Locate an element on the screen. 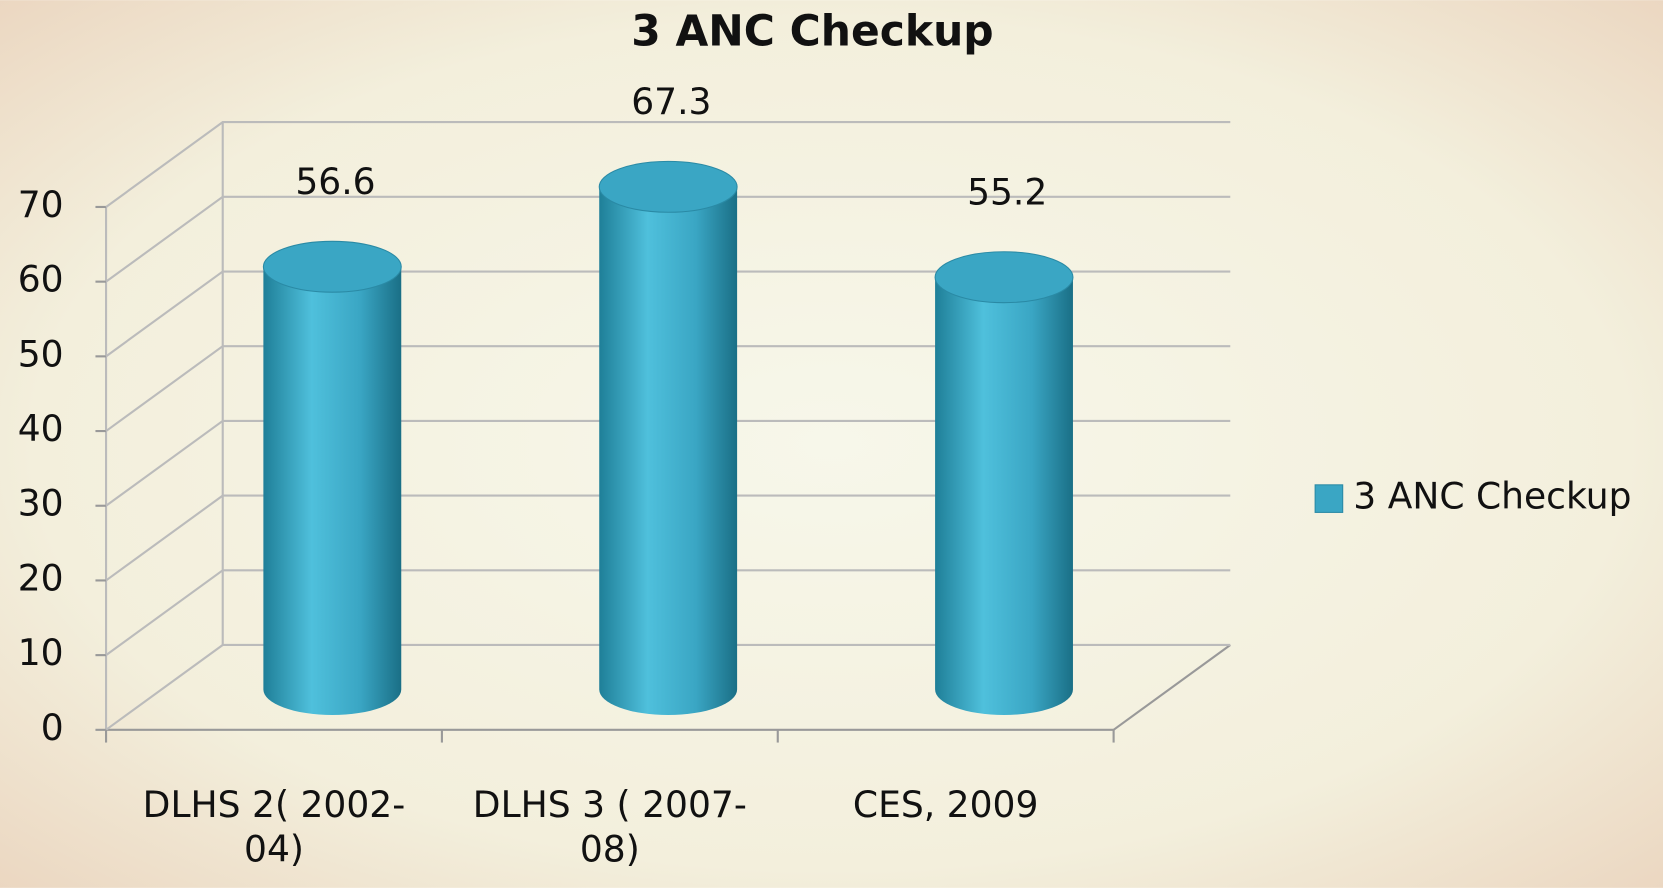 The width and height of the screenshot is (1663, 888). chart-title: 3 ANC Checkup is located at coordinates (812, 32).